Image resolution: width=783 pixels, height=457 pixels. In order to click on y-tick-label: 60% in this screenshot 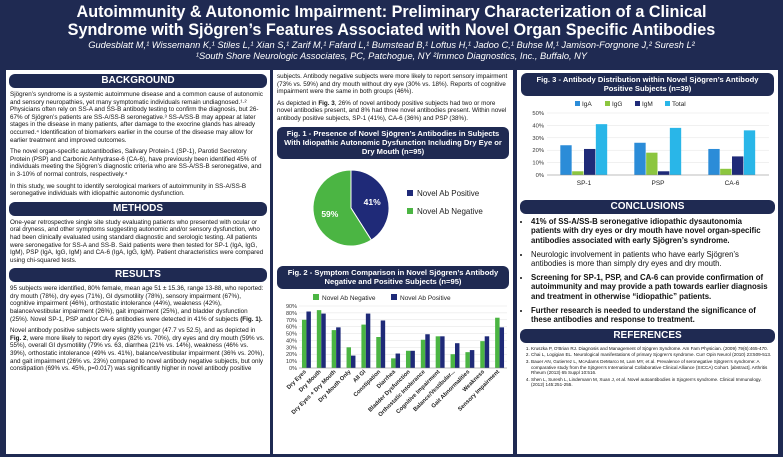, I will do `click(291, 327)`.